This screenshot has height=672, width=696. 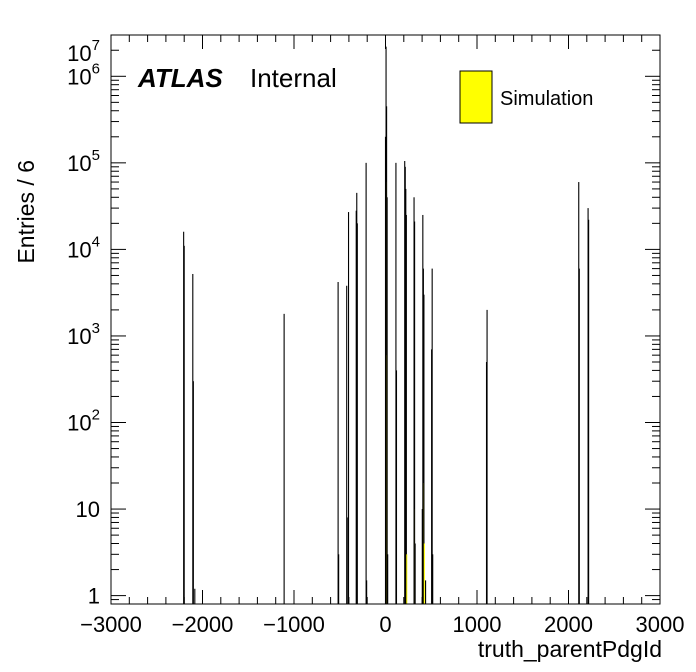 I want to click on x-axis-tick-labels: −3000 −2000 −1000 0 1000 2000 3000, so click(x=382, y=624).